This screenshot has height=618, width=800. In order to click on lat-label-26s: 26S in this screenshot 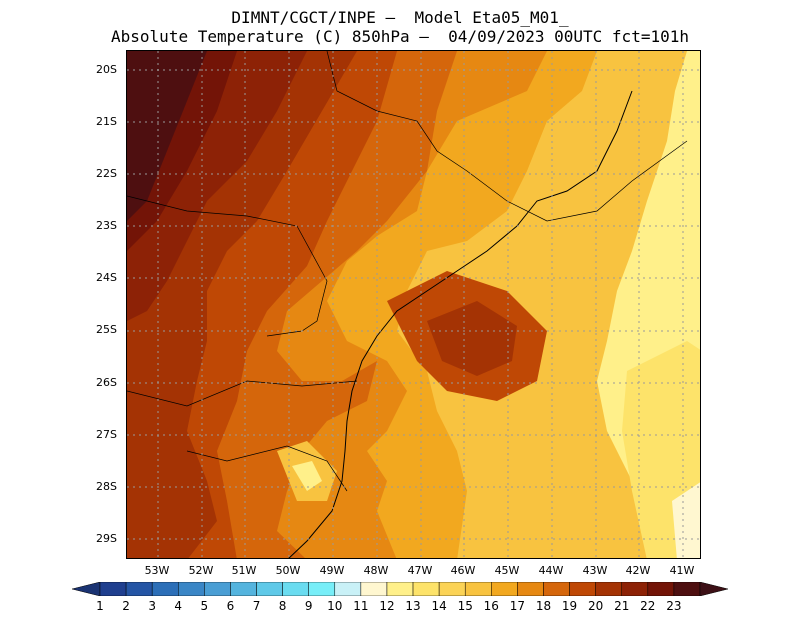, I will do `click(106, 382)`.